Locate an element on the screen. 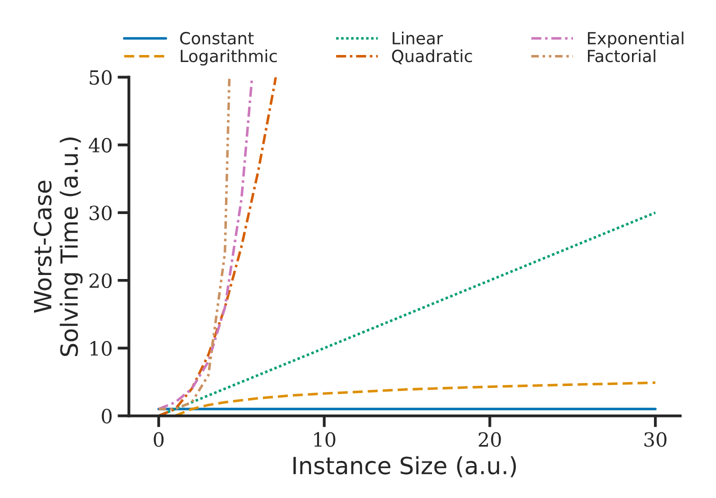 Image resolution: width=716 pixels, height=498 pixels. x-tick-label: 20 is located at coordinates (489, 439).